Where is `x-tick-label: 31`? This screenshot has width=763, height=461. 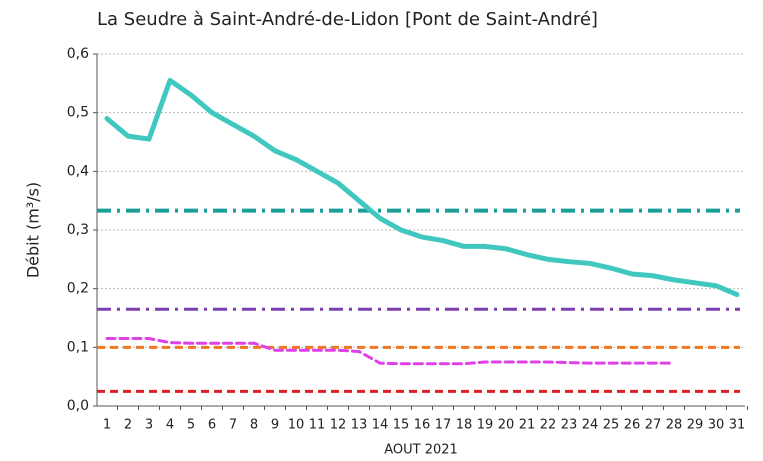 x-tick-label: 31 is located at coordinates (737, 425).